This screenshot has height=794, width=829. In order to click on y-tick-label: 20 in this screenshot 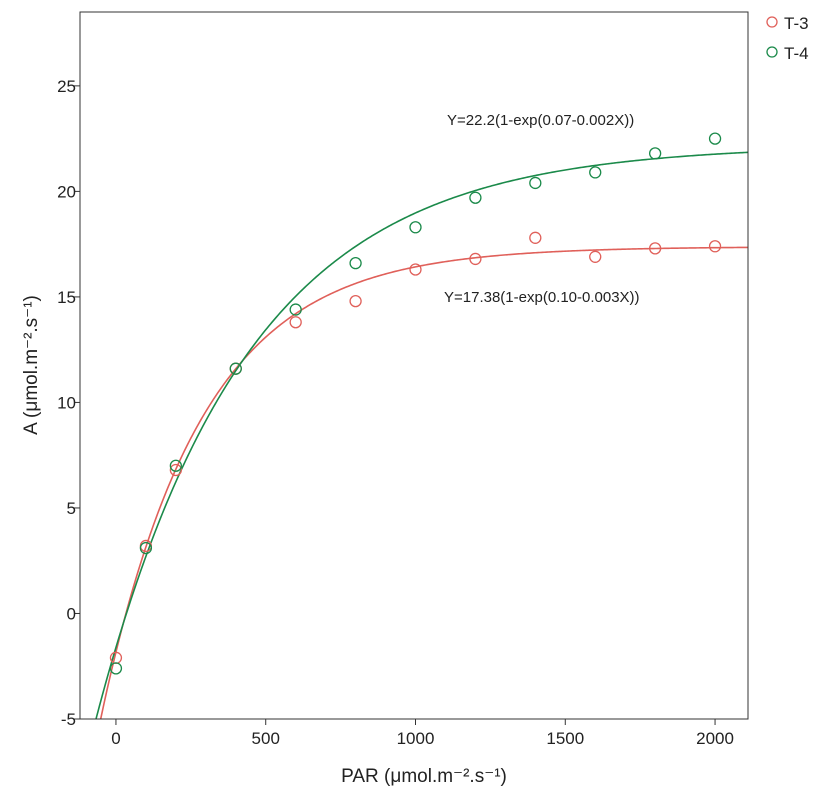, I will do `click(66, 191)`.